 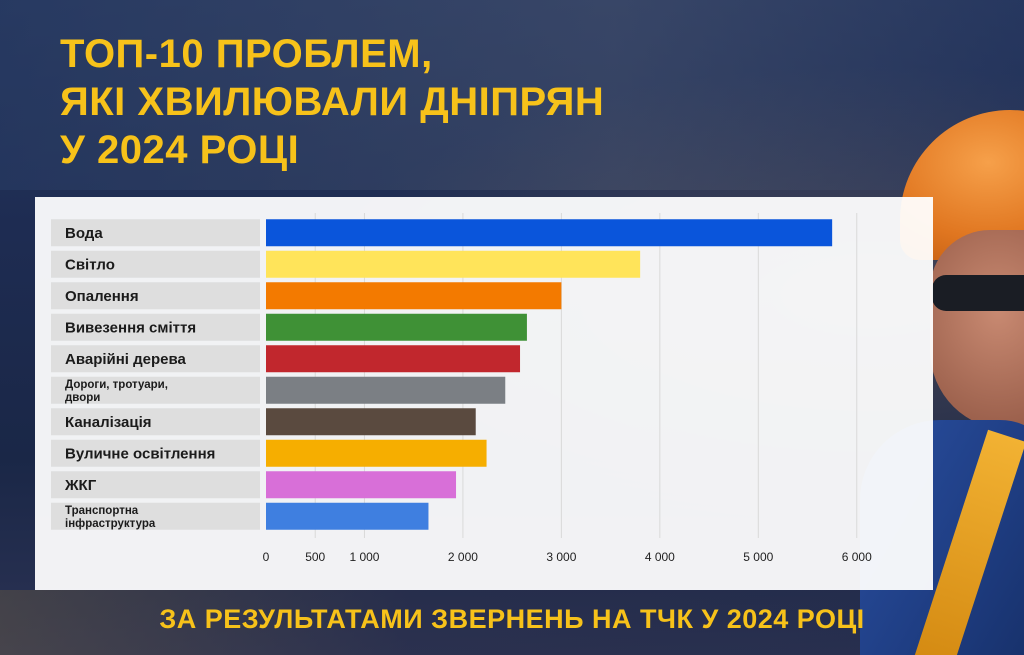 What do you see at coordinates (90, 264) in the screenshot?
I see `category-label-1: Світло` at bounding box center [90, 264].